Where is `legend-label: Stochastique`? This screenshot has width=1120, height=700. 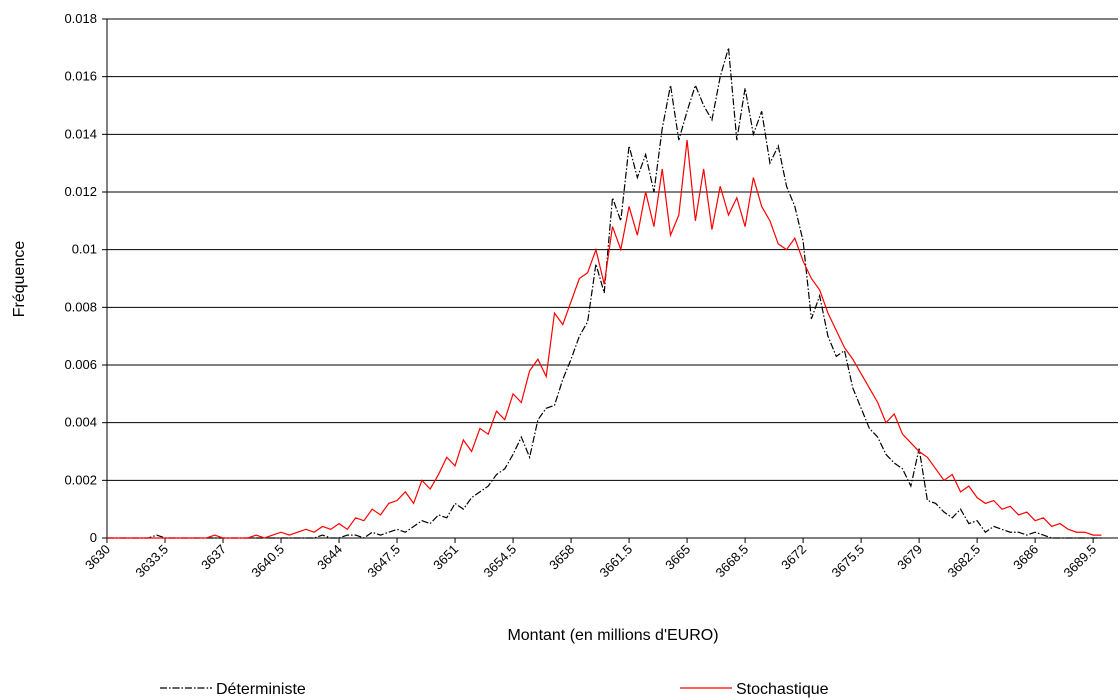 legend-label: Stochastique is located at coordinates (782, 689).